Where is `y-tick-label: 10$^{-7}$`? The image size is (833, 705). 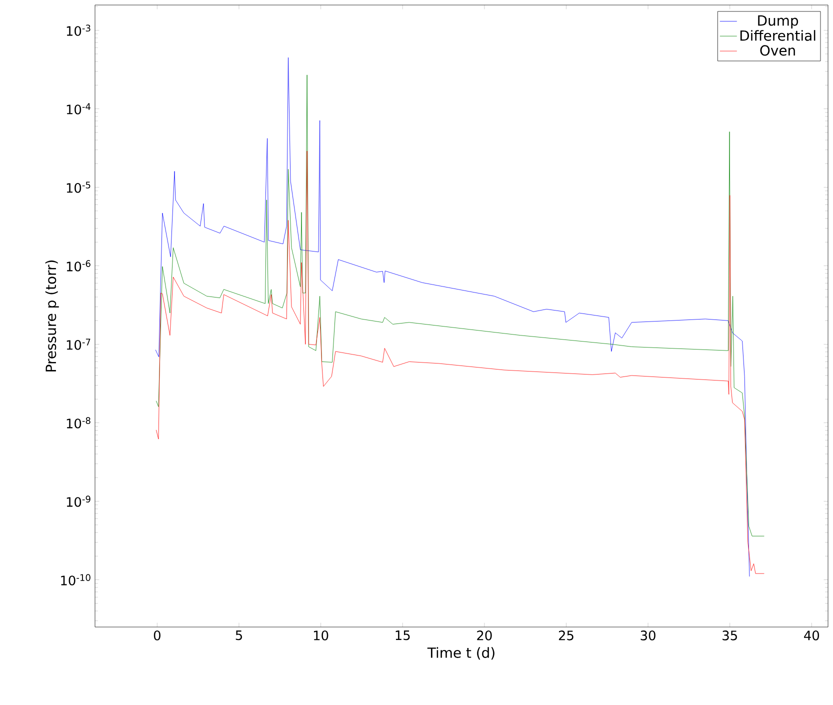 y-tick-label: 10$^{-7}$ is located at coordinates (78, 344).